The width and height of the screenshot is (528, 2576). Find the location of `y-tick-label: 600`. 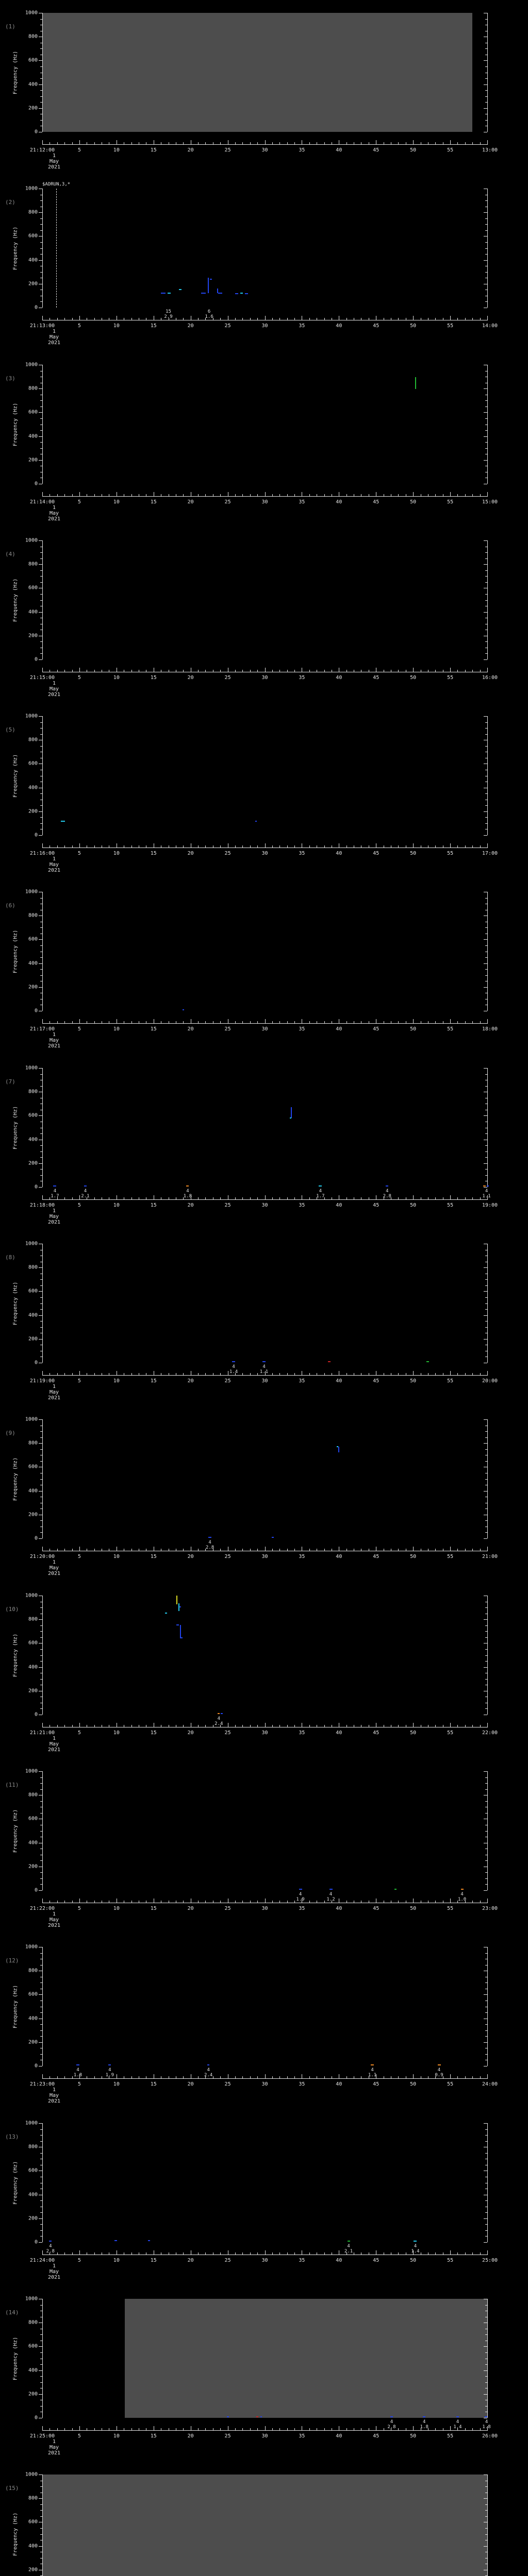

y-tick-label: 600 is located at coordinates (33, 588).